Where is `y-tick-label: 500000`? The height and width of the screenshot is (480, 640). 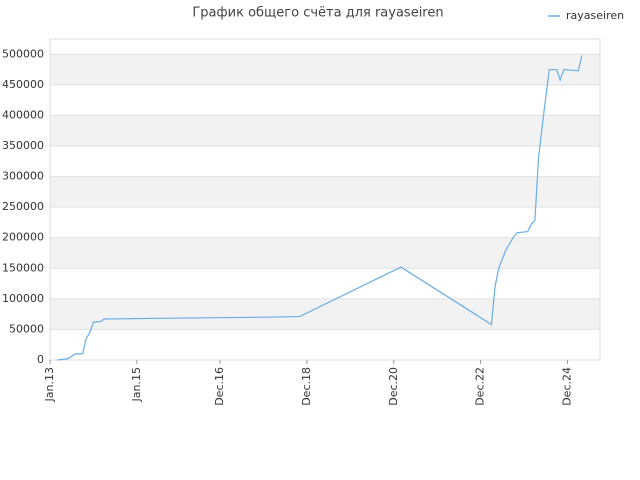
y-tick-label: 500000 is located at coordinates (23, 53).